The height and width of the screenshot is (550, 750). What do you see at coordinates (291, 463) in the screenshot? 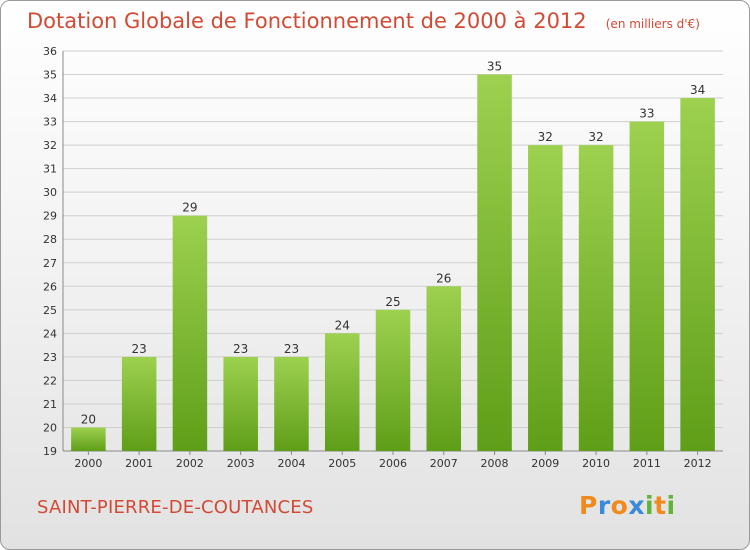
I see `x-tick-label: 2004` at bounding box center [291, 463].